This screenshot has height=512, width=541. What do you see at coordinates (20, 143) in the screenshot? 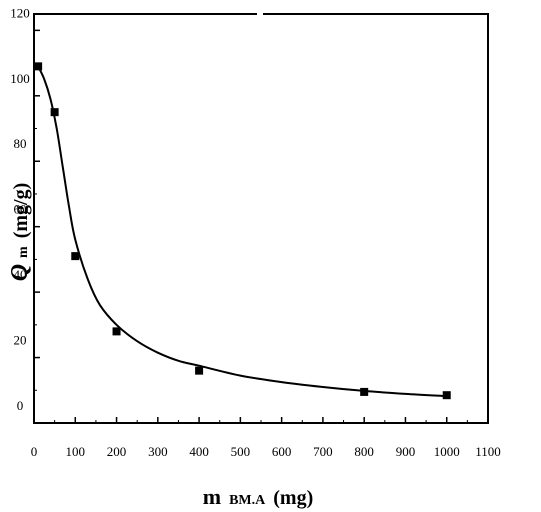
I see `y-tick-label: 80` at bounding box center [20, 143].